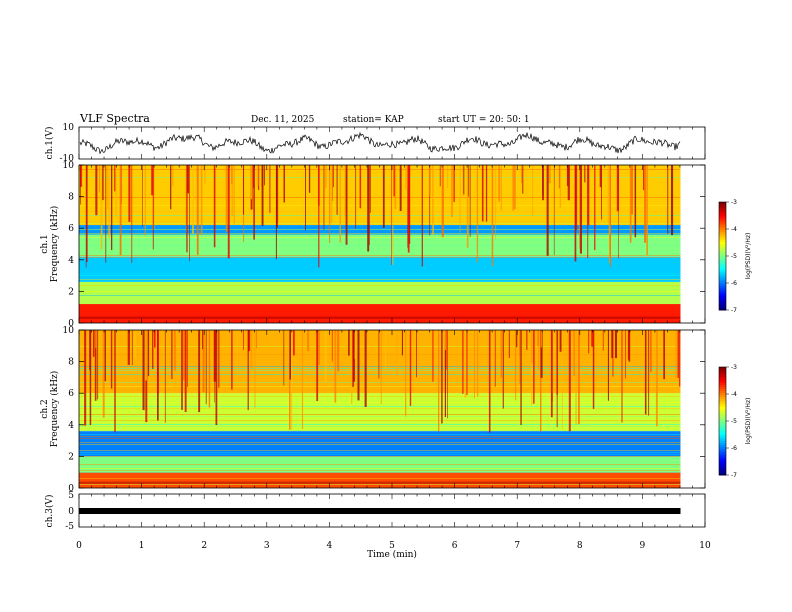  I want to click on time-tick-label: 6, so click(455, 546).